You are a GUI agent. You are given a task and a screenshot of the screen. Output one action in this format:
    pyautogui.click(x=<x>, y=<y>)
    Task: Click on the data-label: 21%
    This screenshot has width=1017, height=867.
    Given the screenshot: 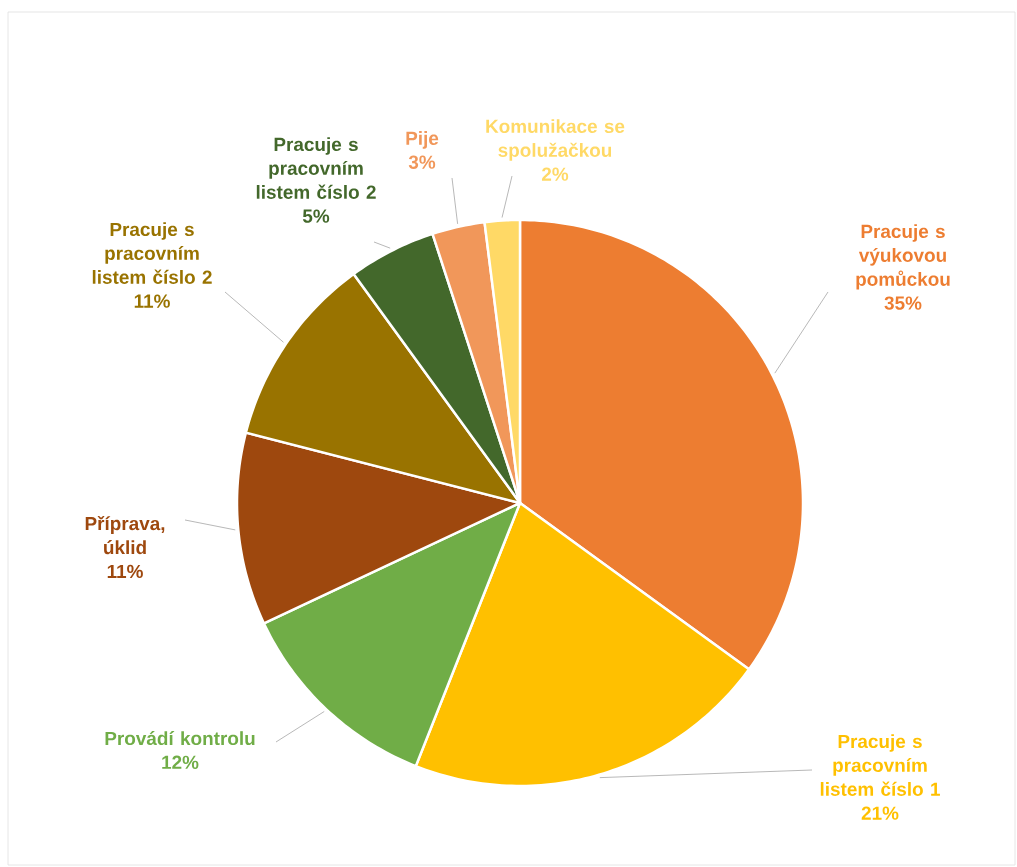 What is the action you would take?
    pyautogui.click(x=880, y=813)
    